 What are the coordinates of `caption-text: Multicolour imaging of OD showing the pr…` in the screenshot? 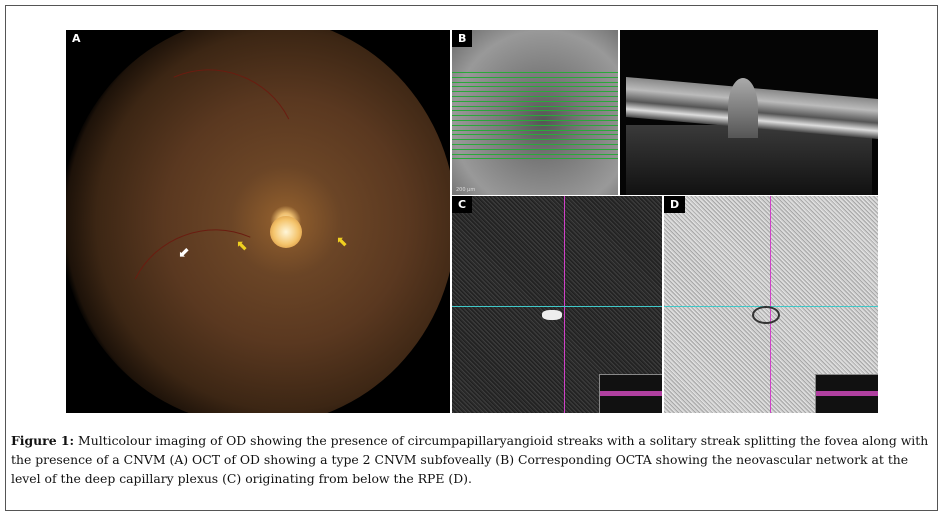 It's located at (470, 459).